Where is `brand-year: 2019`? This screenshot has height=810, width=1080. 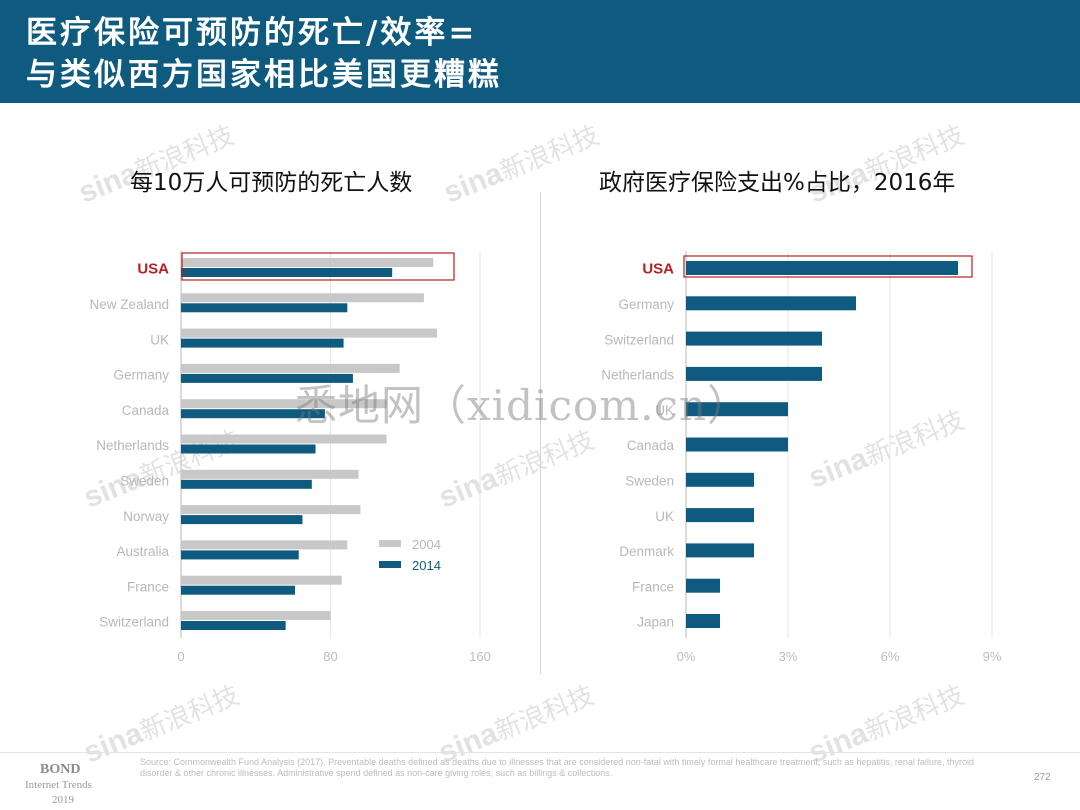 brand-year: 2019 is located at coordinates (63, 800).